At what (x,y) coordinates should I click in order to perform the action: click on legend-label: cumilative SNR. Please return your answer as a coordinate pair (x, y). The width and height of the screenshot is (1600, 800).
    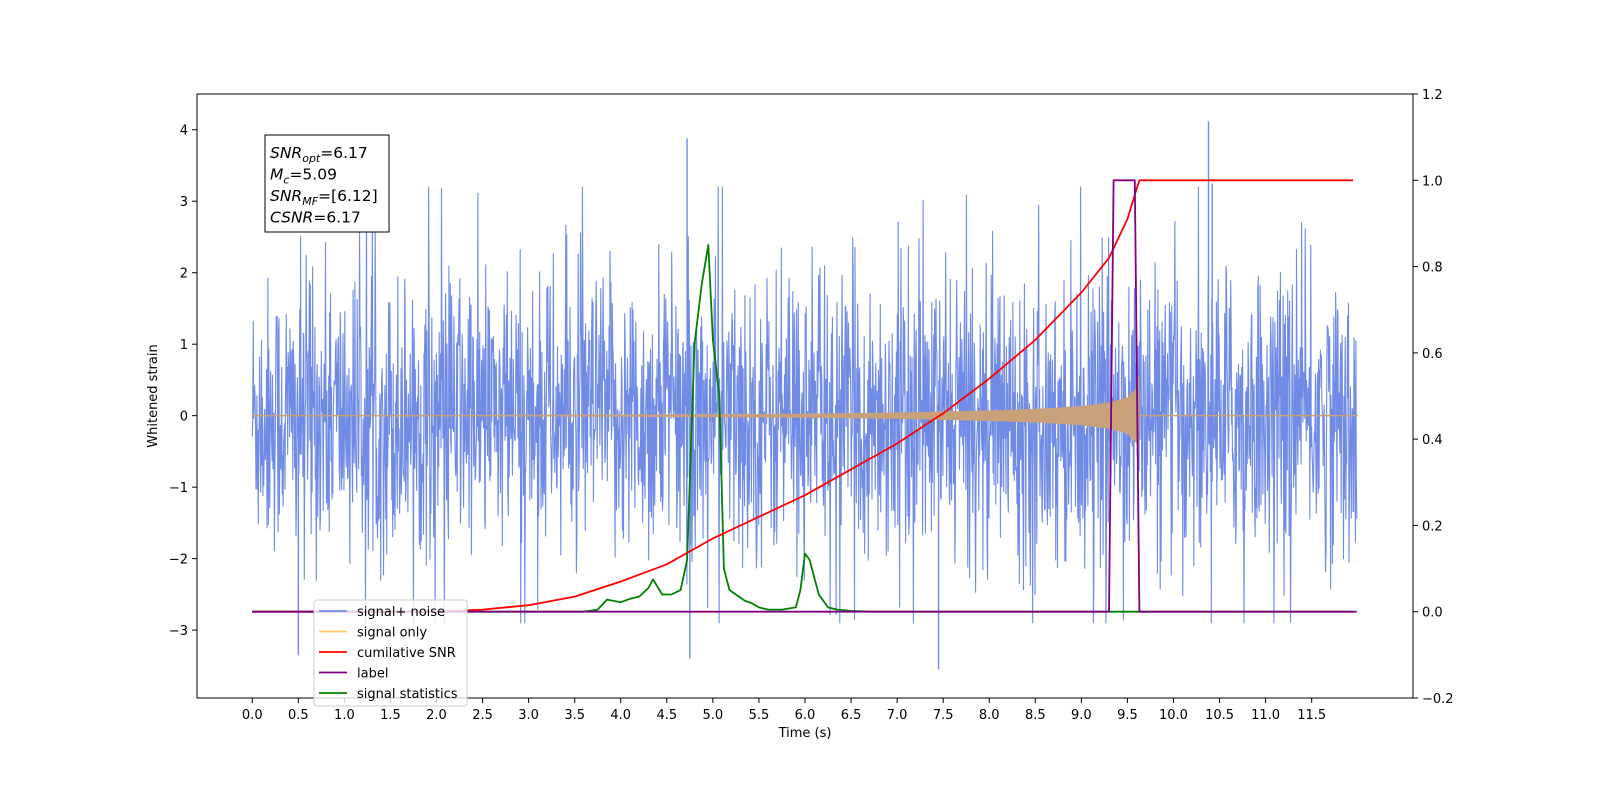
    Looking at the image, I should click on (406, 653).